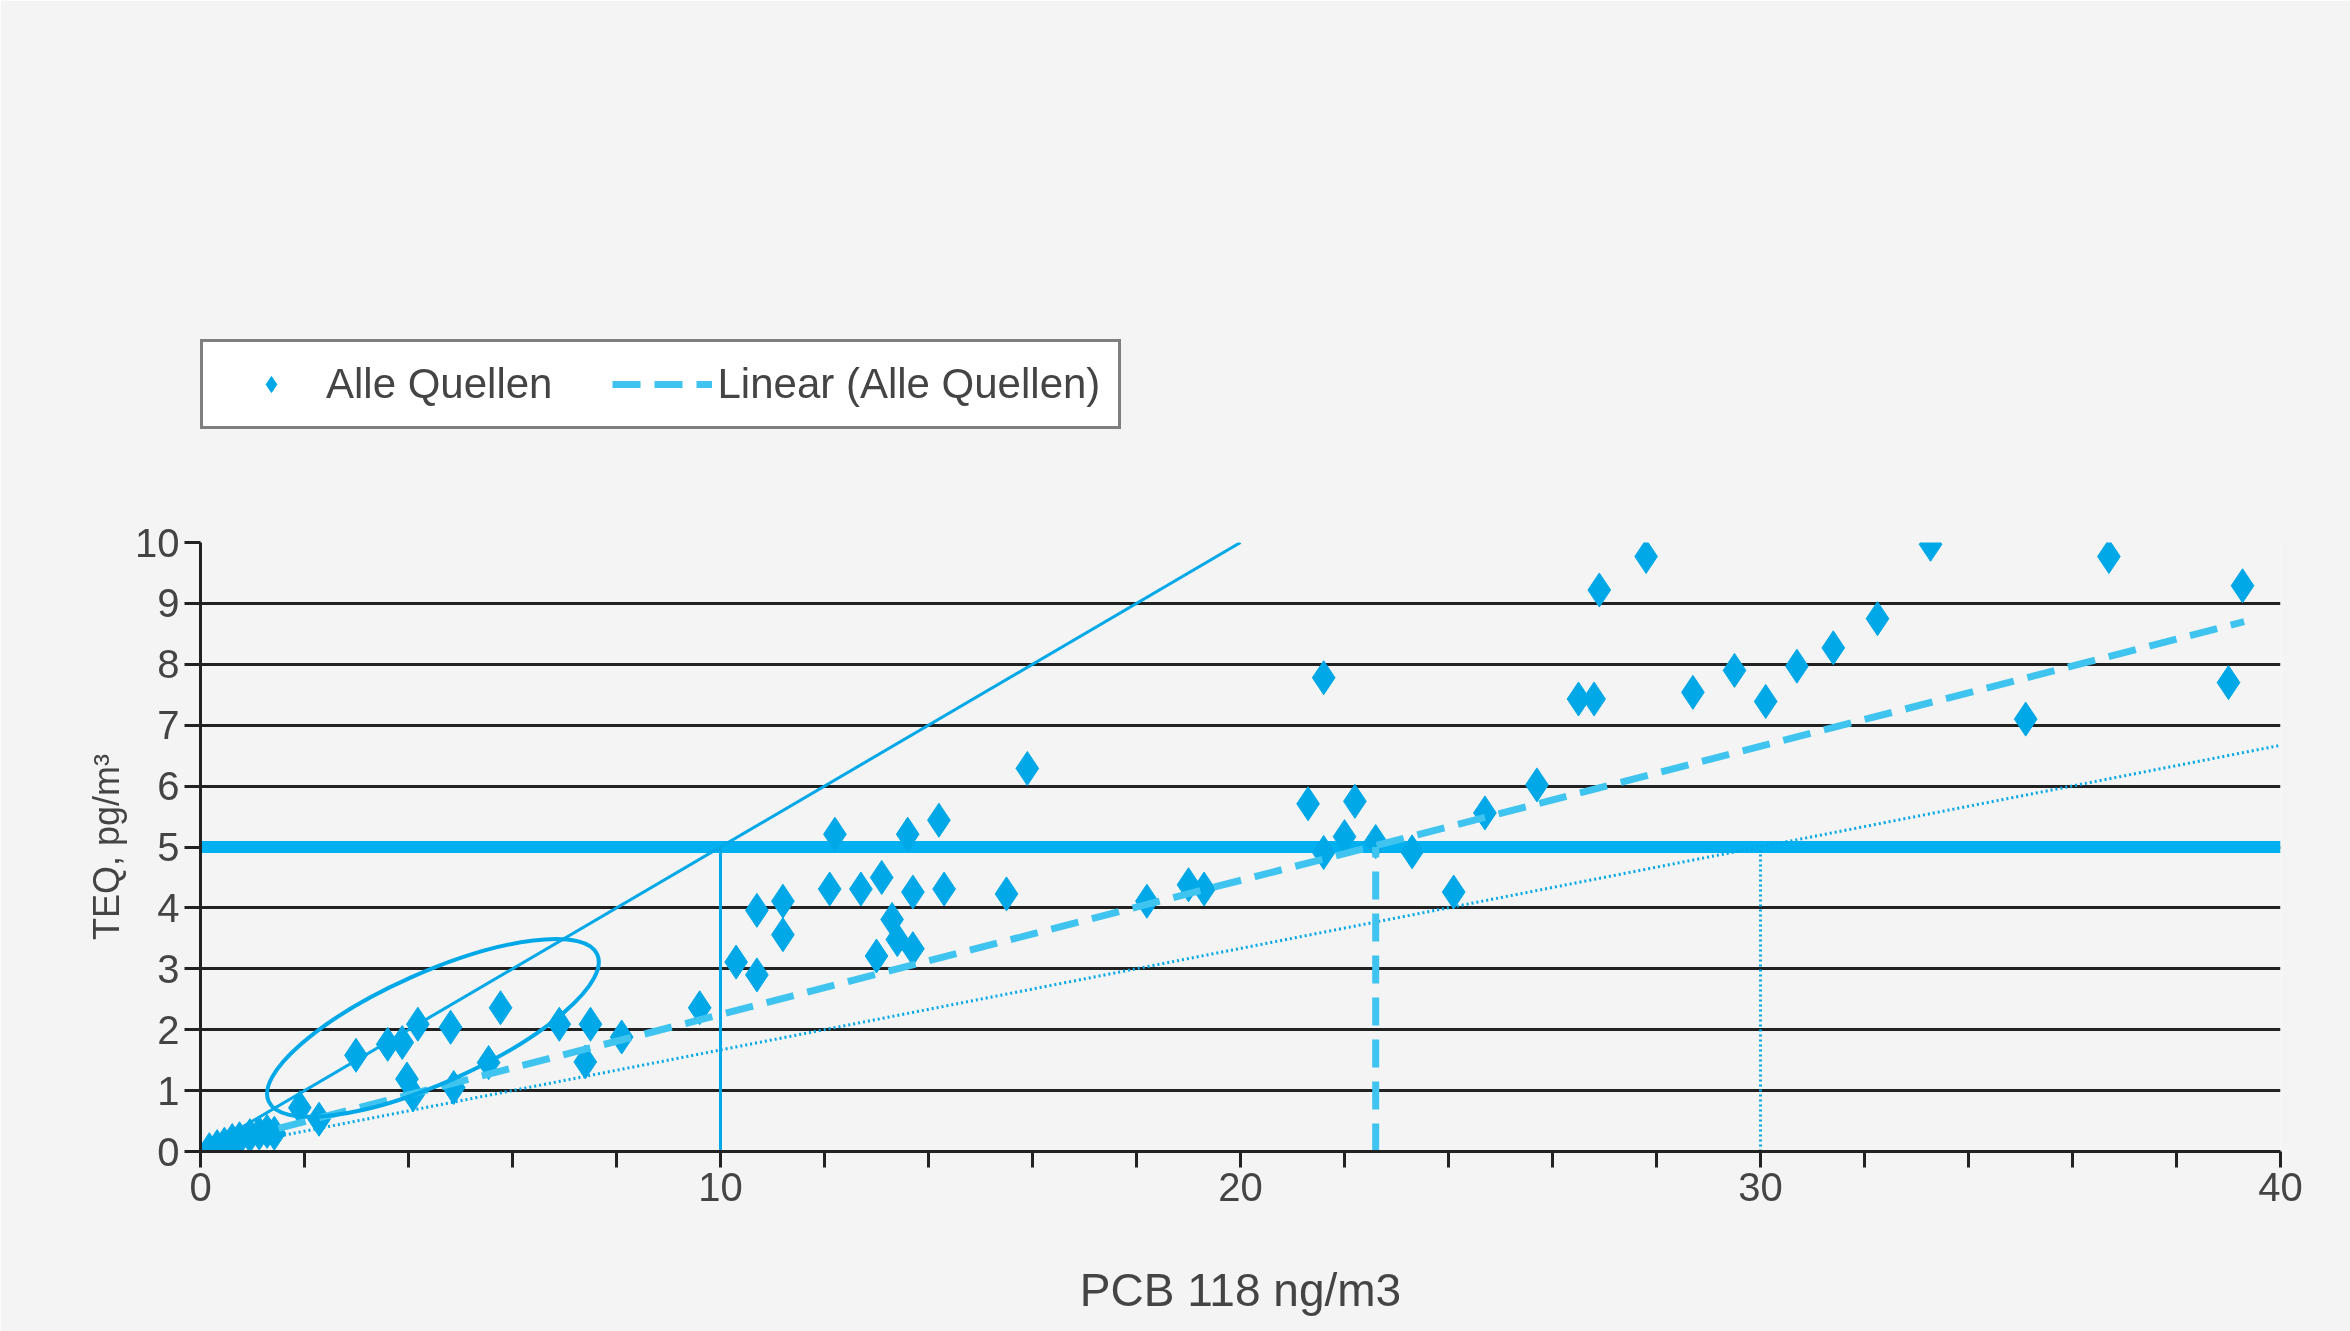 This screenshot has height=1331, width=2350. Describe the element at coordinates (720, 1186) in the screenshot. I see `x-tick-label: 10` at that location.